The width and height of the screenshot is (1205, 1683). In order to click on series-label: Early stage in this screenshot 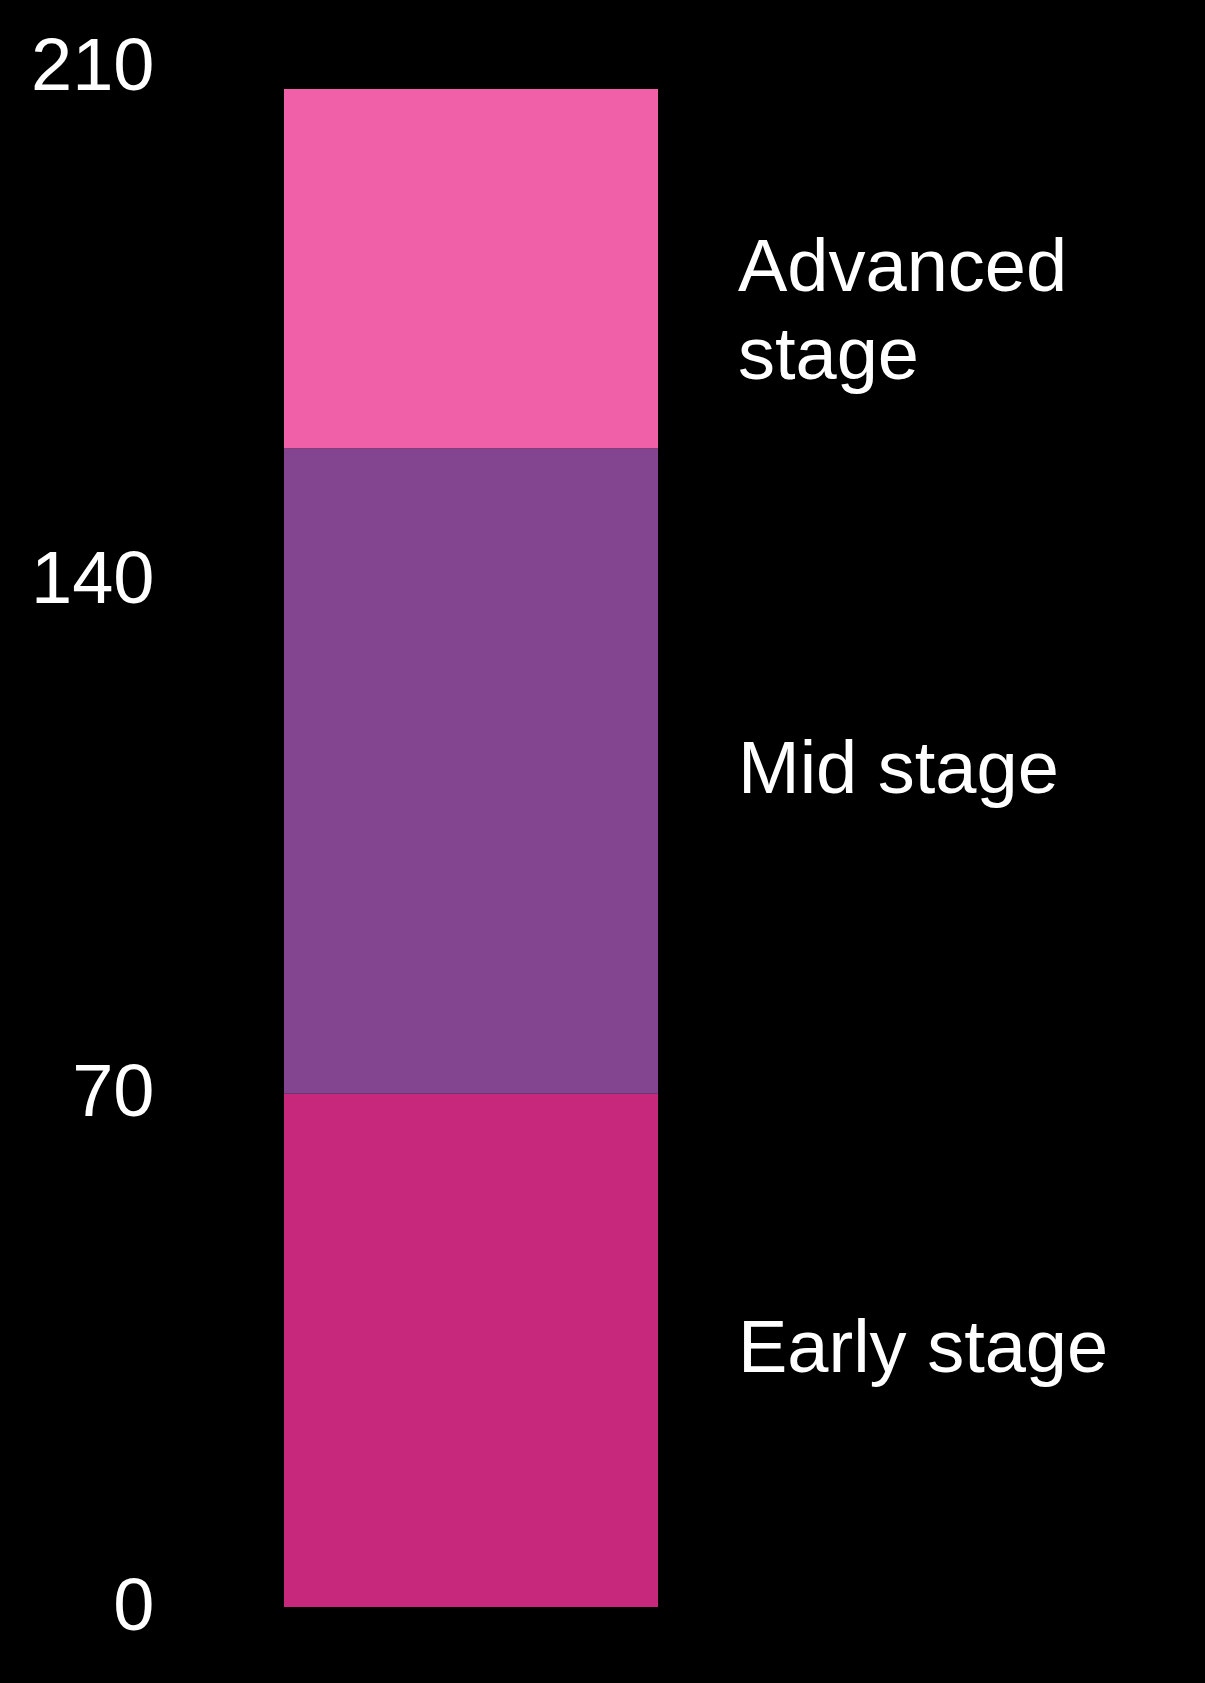, I will do `click(923, 1347)`.